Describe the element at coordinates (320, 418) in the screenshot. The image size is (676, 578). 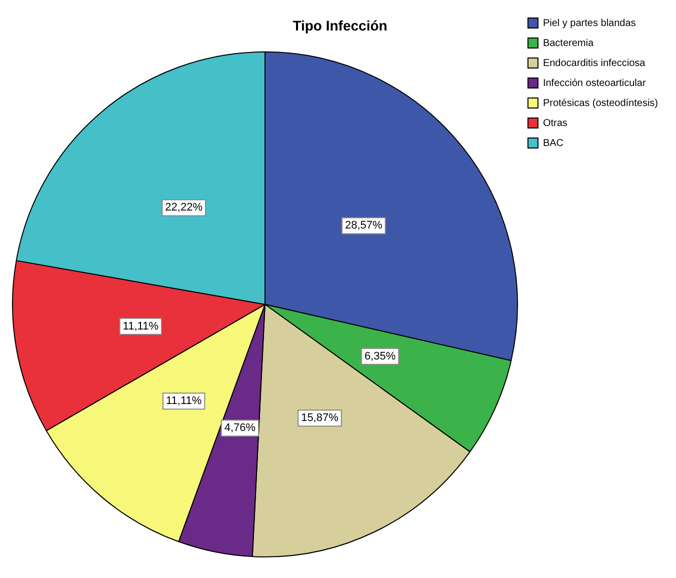
I see `data-label: 15,87%` at that location.